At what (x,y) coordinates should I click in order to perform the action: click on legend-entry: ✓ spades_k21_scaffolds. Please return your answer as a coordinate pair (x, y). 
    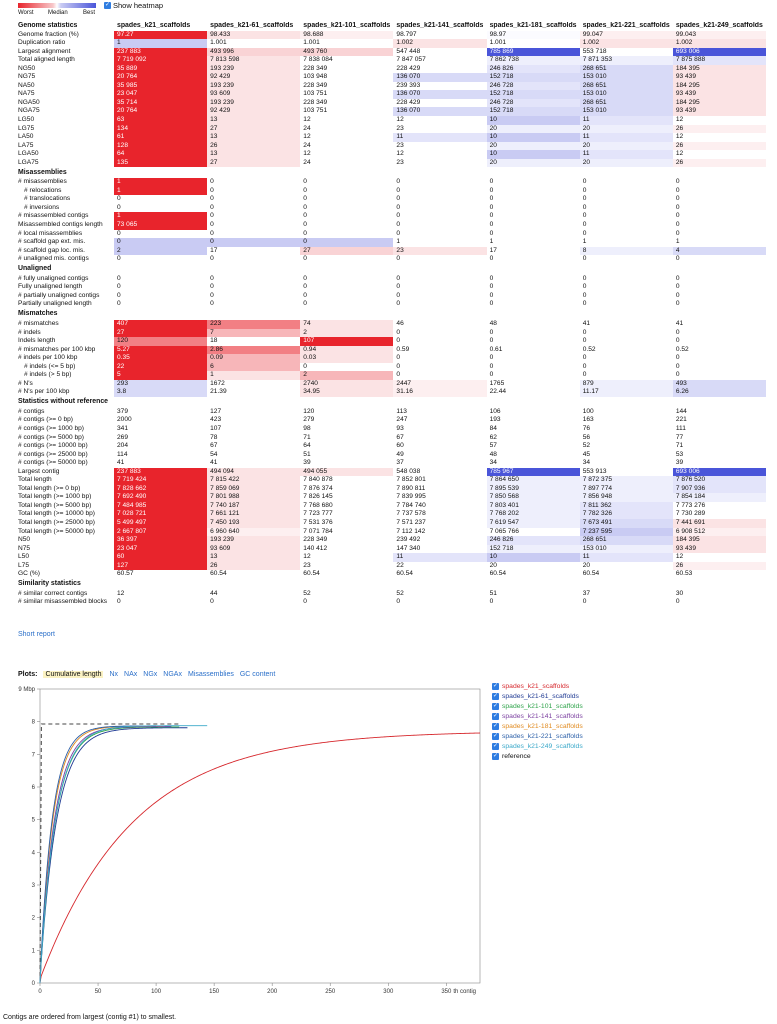
    Looking at the image, I should click on (537, 686).